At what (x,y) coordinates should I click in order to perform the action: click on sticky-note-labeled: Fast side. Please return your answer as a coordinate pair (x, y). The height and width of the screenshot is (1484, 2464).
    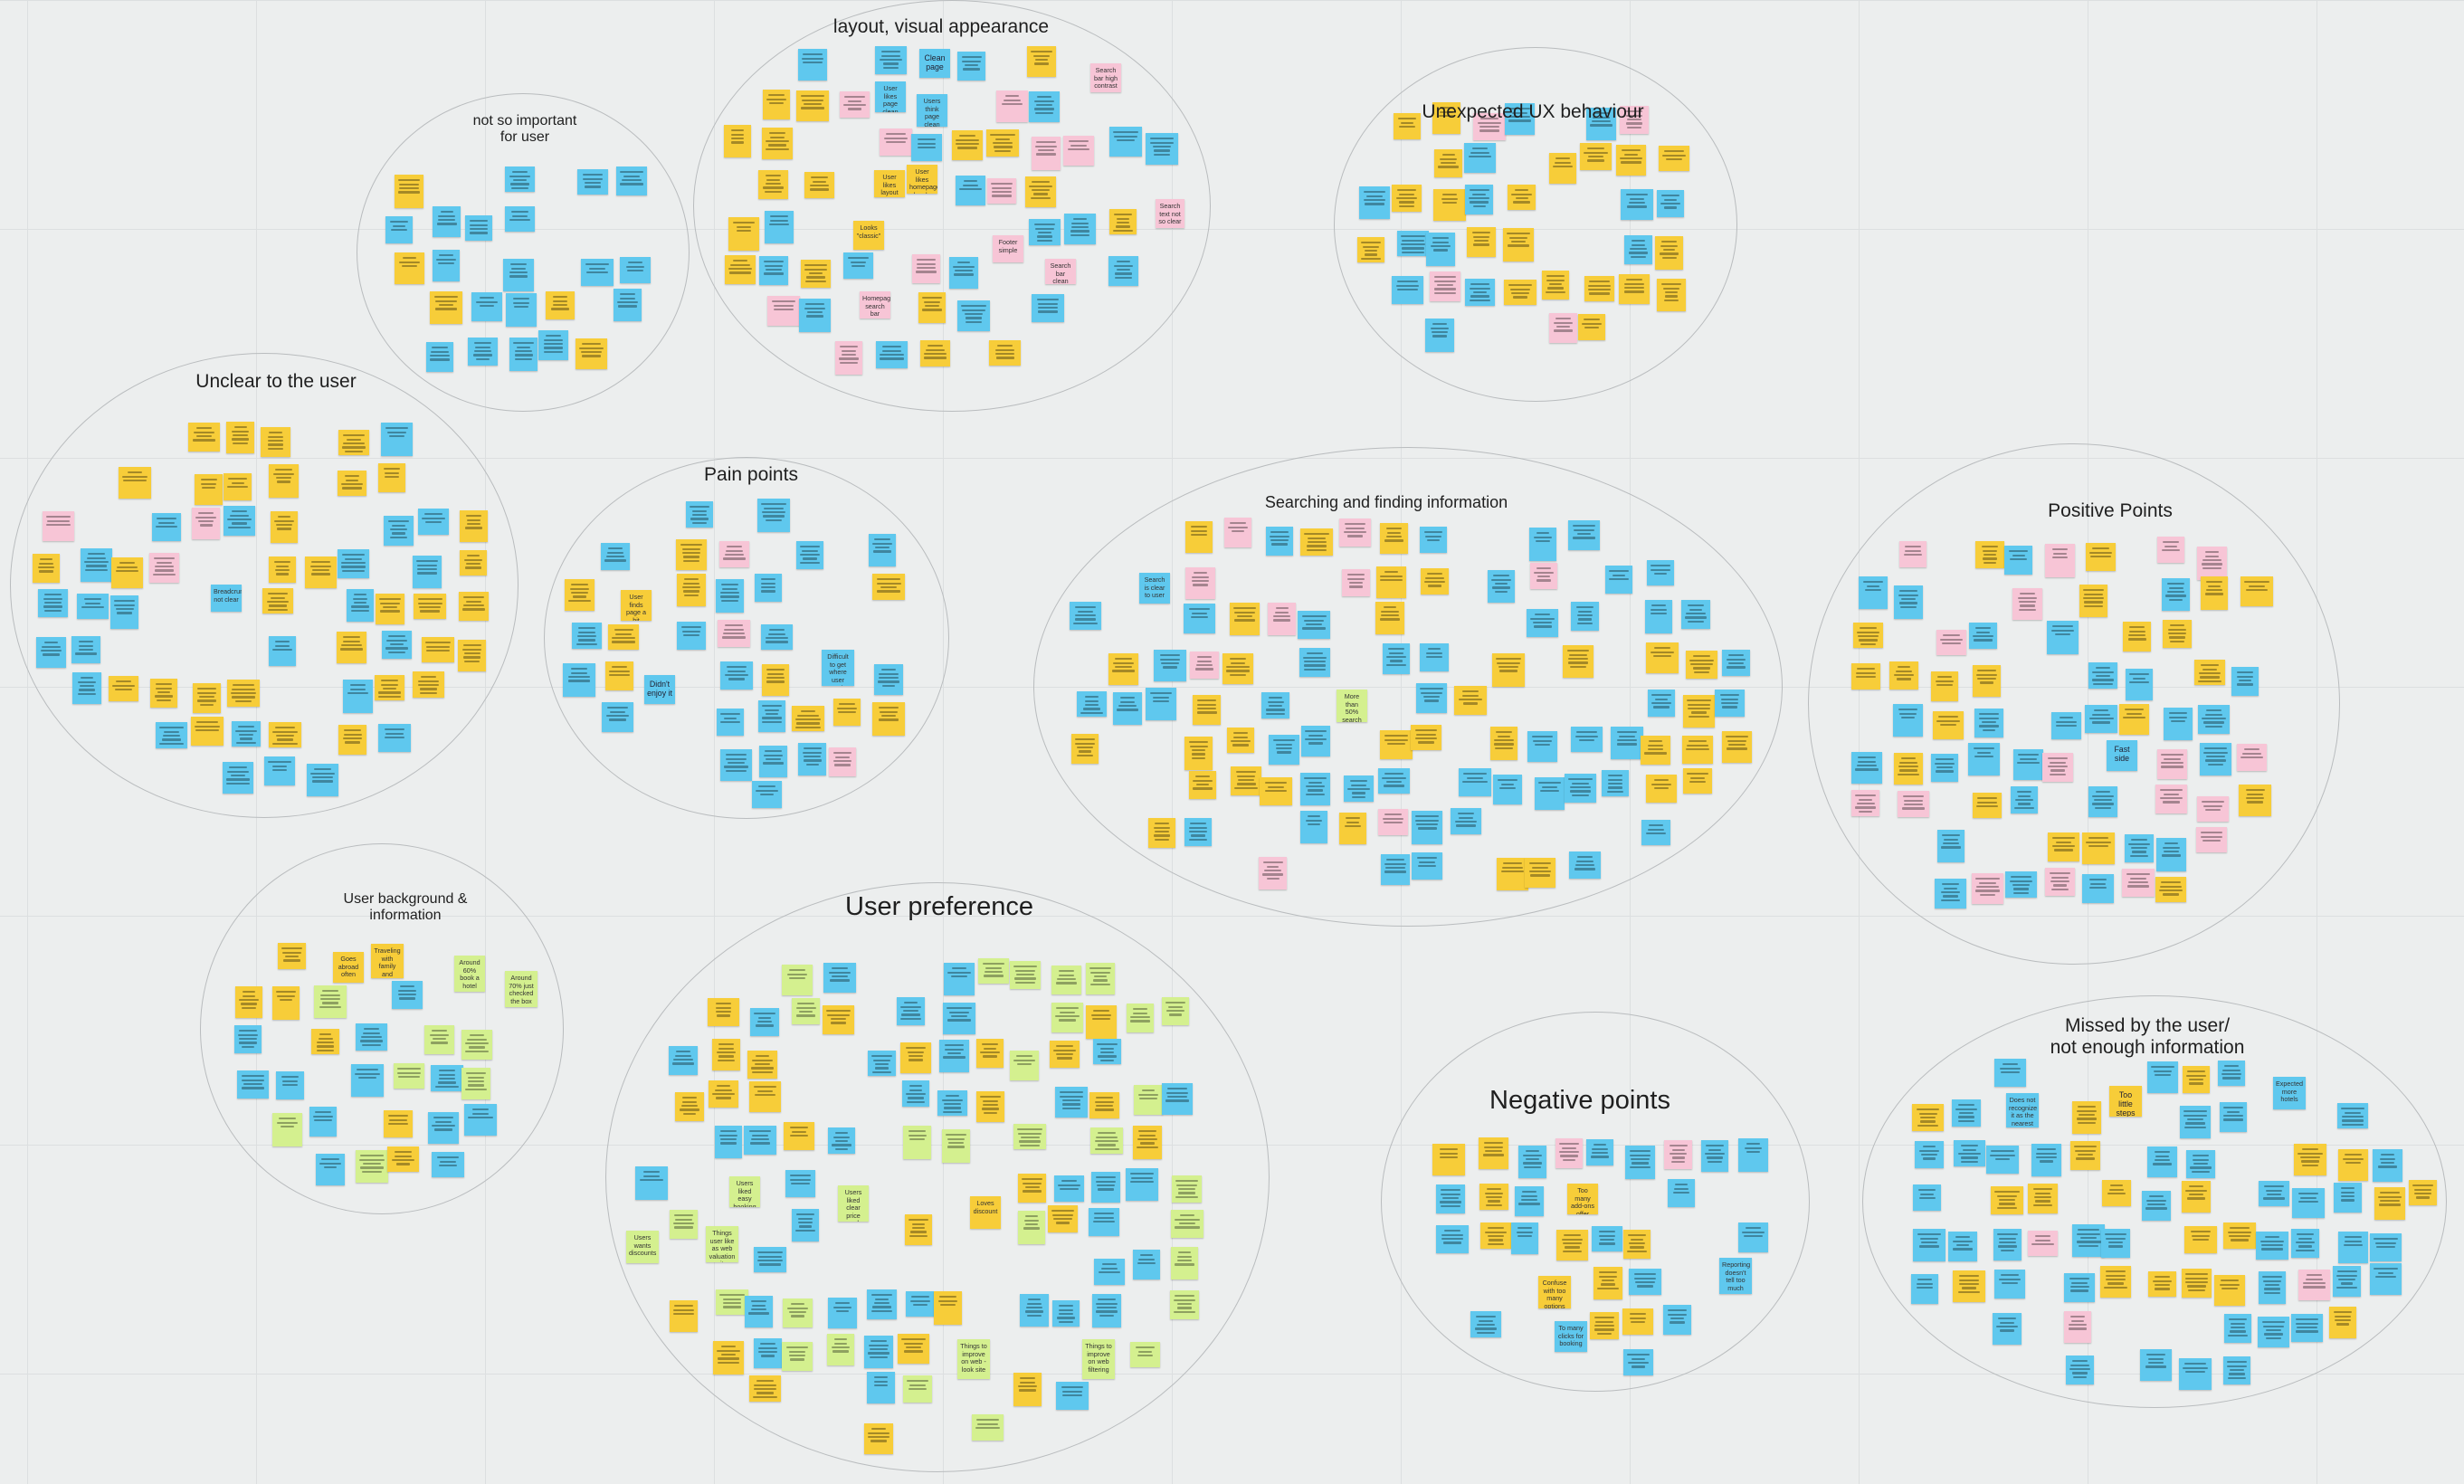
    Looking at the image, I should click on (2122, 755).